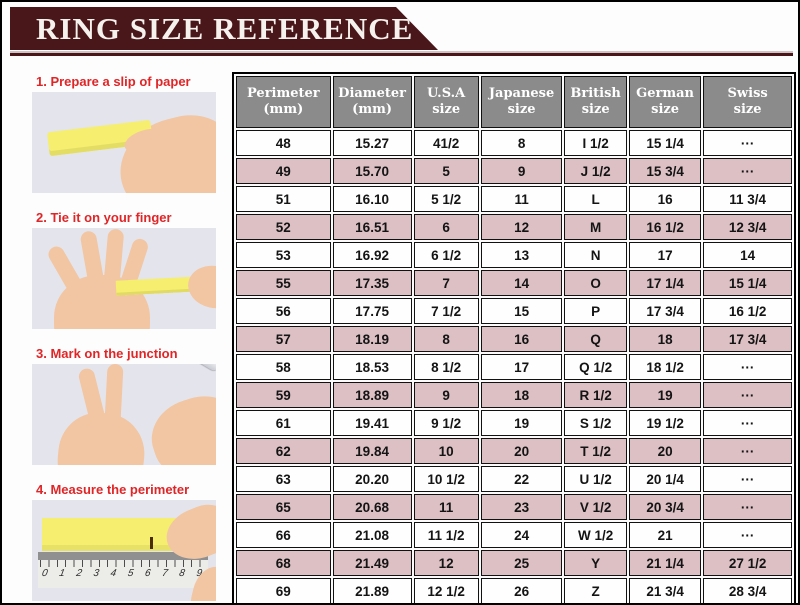 The image size is (800, 605). I want to click on table-cell: 6, so click(446, 227).